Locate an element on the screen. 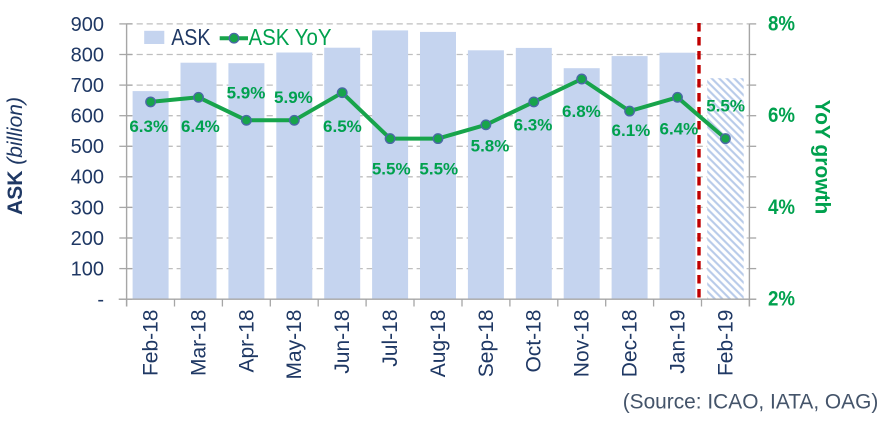  svg-text: ASK is located at coordinates (191, 37).